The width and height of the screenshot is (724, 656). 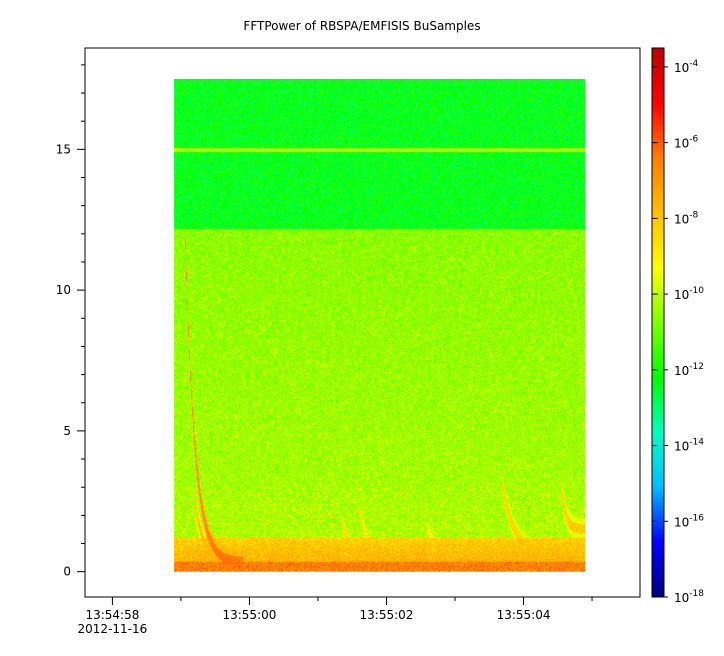 What do you see at coordinates (67, 572) in the screenshot?
I see `y-tick-label: 0` at bounding box center [67, 572].